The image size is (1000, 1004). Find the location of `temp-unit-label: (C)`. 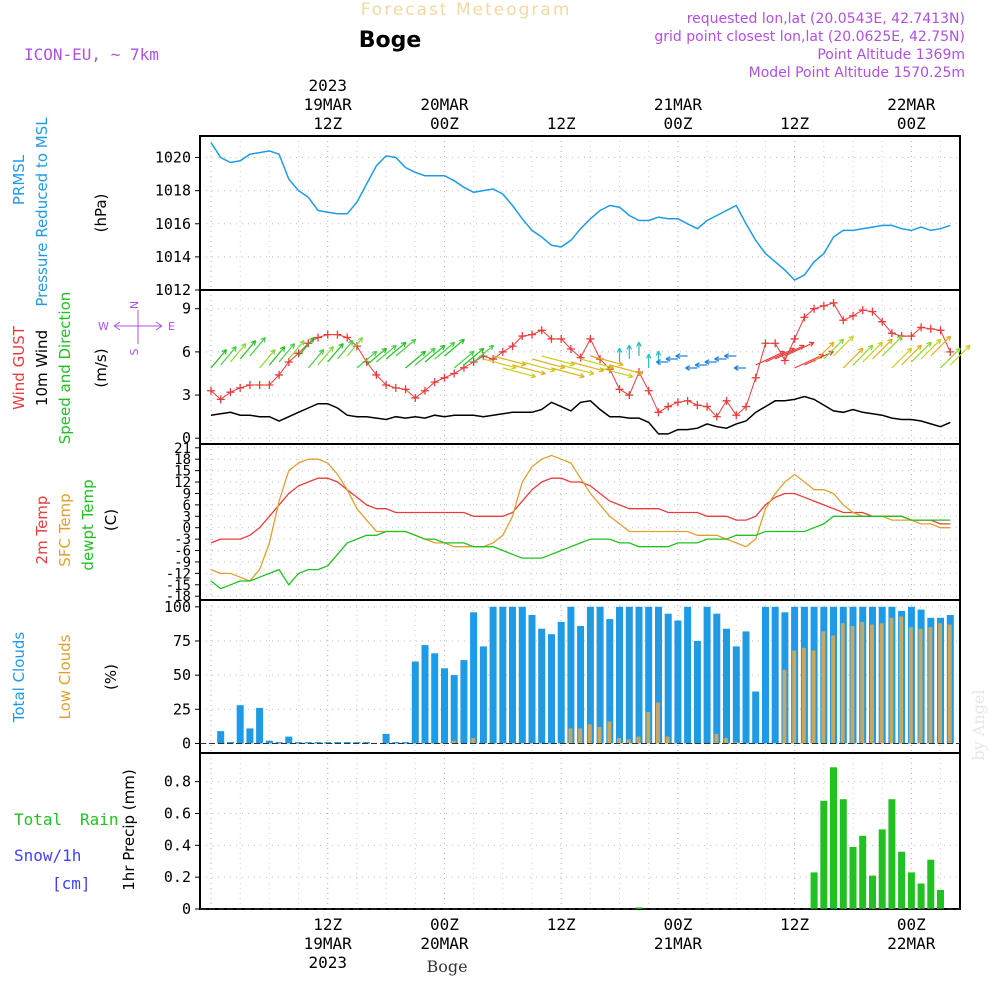

temp-unit-label: (C) is located at coordinates (111, 520).